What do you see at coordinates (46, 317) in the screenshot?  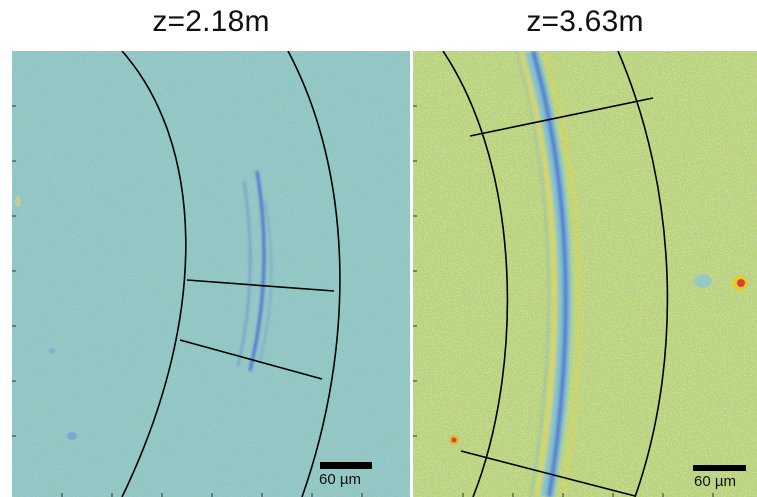 I see `speckles` at bounding box center [46, 317].